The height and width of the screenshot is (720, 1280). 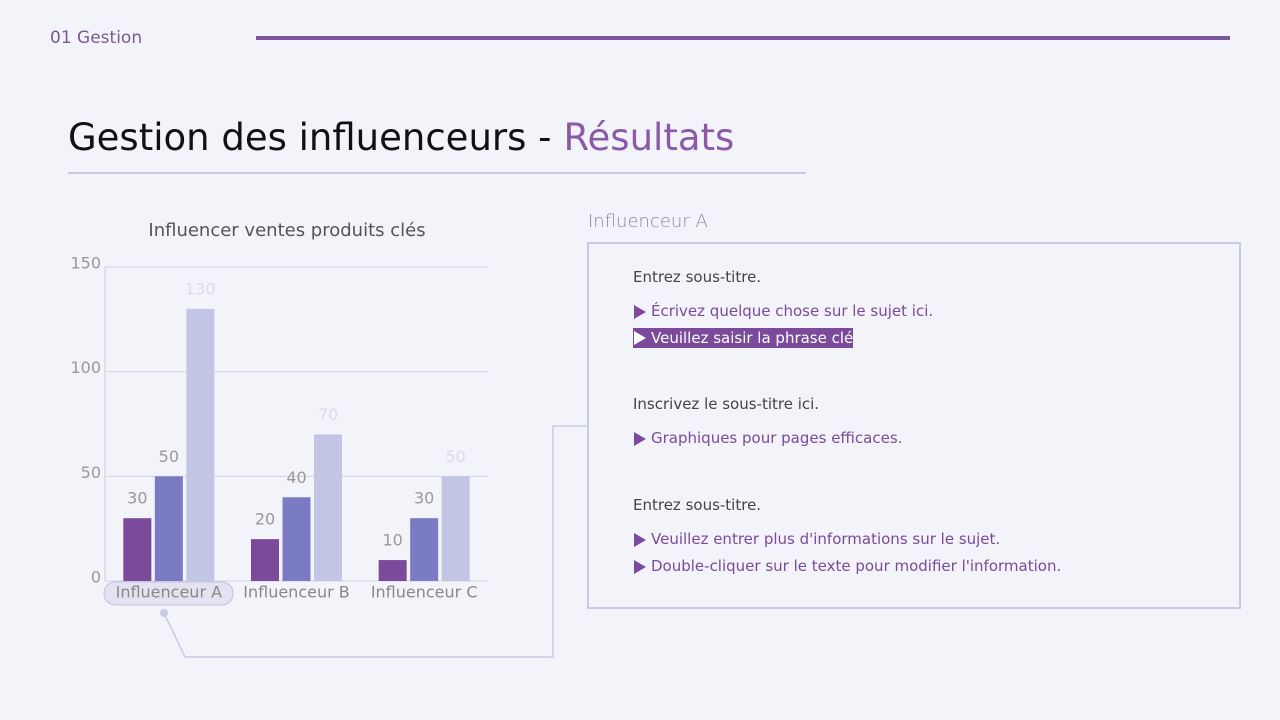 What do you see at coordinates (96, 38) in the screenshot?
I see `section-label: 01 Gestion` at bounding box center [96, 38].